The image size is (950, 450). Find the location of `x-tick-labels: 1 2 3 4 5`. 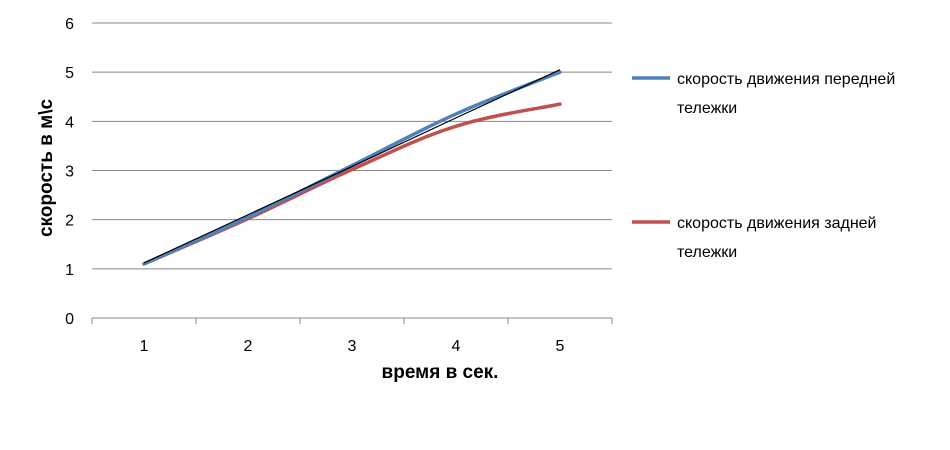

x-tick-labels: 1 2 3 4 5 is located at coordinates (352, 346).